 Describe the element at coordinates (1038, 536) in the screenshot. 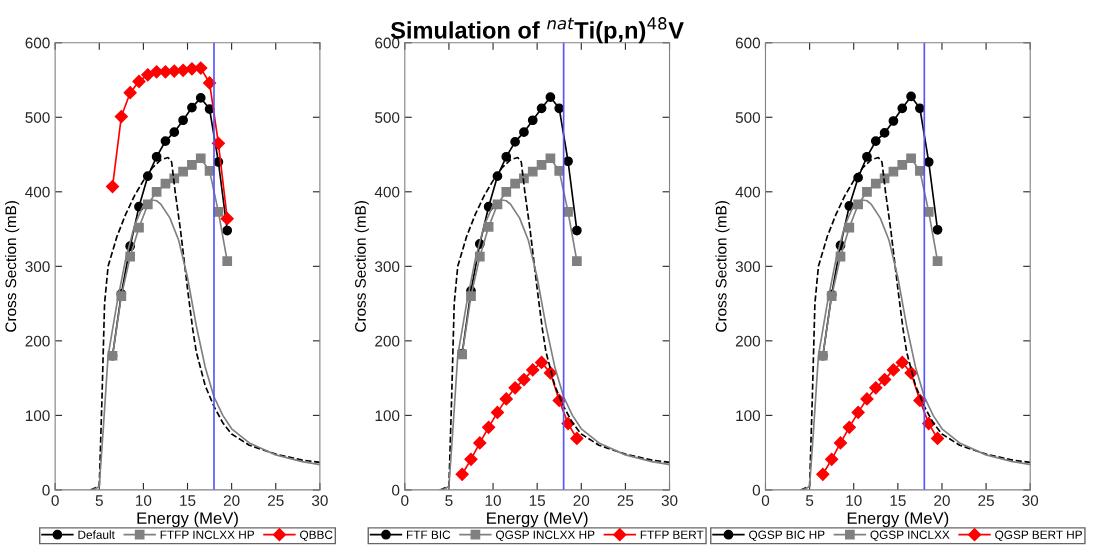

I see `legend-label: QGSP BERT HP` at that location.